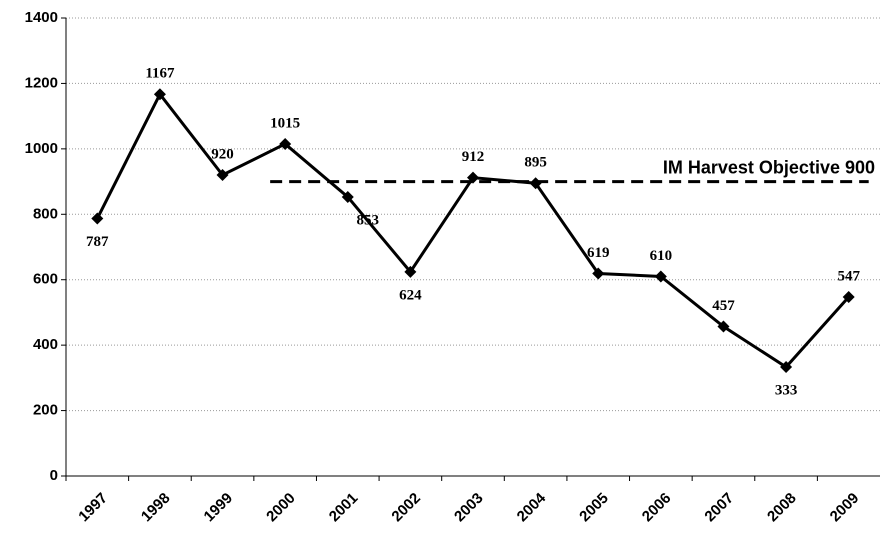  Describe the element at coordinates (93, 508) in the screenshot. I see `x-tick-label: 1997` at that location.